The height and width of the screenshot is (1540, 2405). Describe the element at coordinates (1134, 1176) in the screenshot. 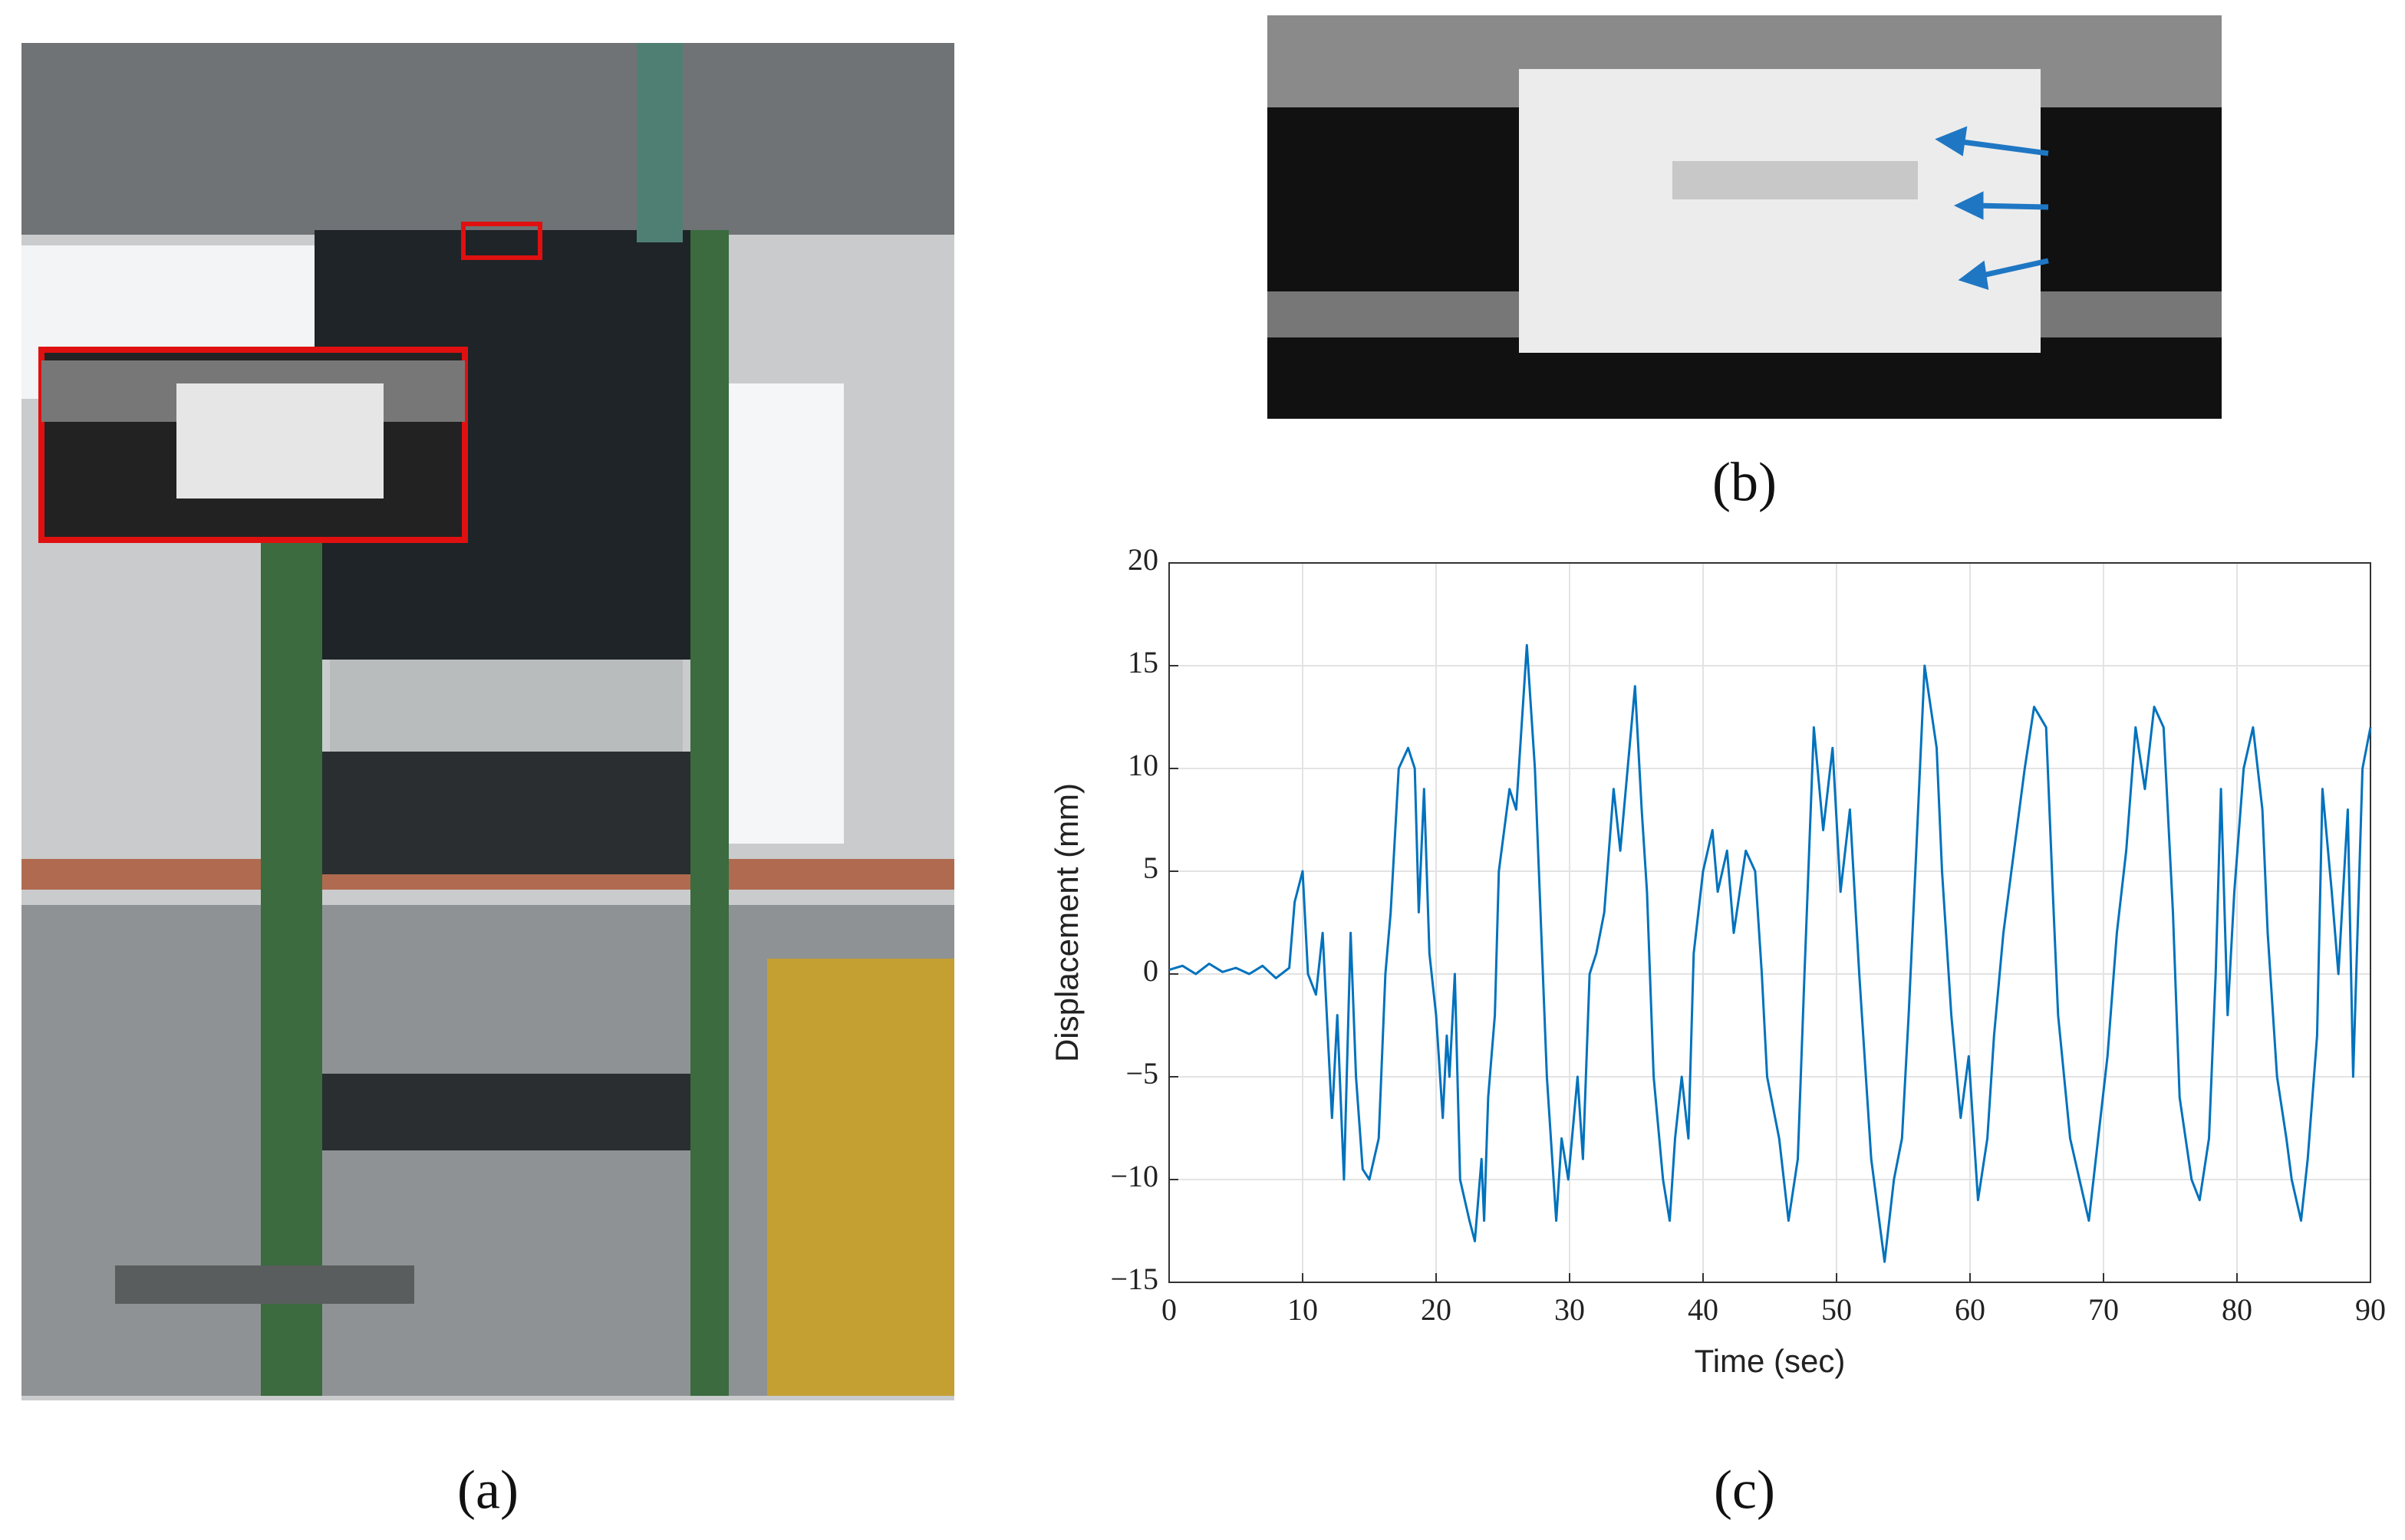

I see `y-tick-label: −10` at that location.